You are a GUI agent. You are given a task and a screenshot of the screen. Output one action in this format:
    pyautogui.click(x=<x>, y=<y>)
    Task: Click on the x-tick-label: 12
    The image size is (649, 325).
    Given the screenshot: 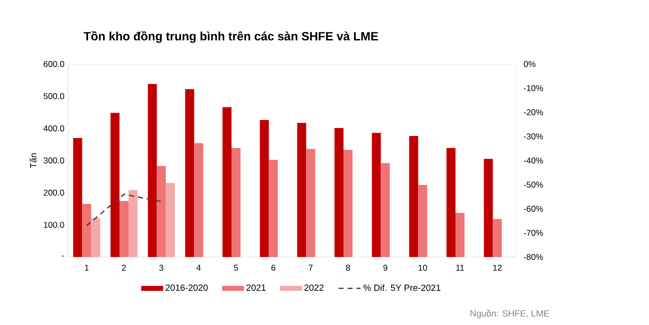 What is the action you would take?
    pyautogui.click(x=497, y=267)
    